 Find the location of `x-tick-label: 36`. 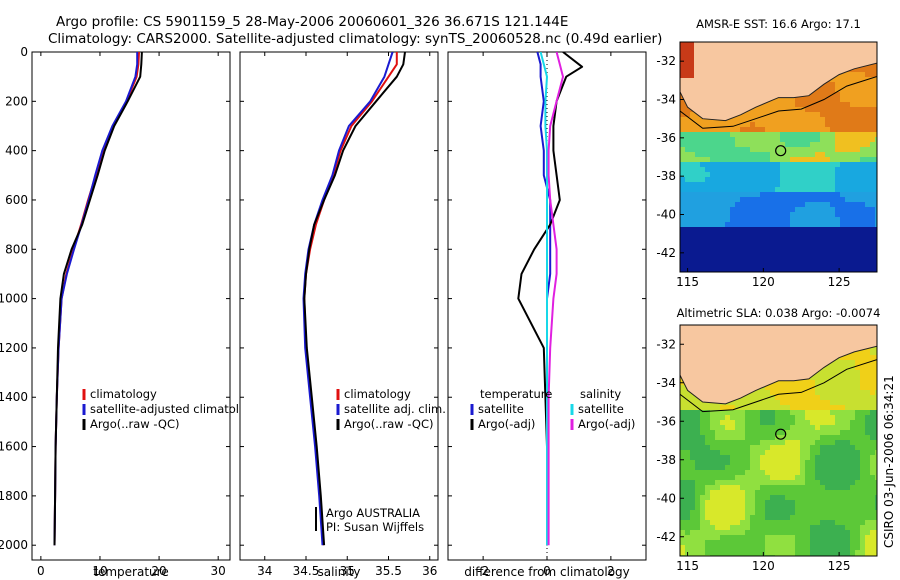

x-tick-label: 36 is located at coordinates (429, 571).